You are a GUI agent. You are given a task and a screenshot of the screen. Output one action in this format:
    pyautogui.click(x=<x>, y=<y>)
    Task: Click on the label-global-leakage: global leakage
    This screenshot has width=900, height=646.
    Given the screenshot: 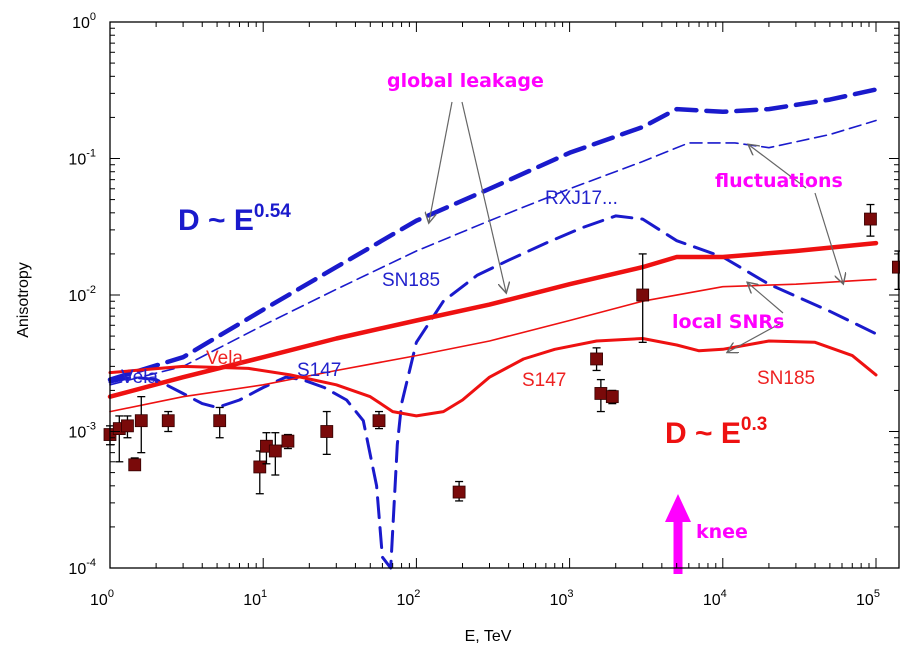 What is the action you would take?
    pyautogui.click(x=465, y=81)
    